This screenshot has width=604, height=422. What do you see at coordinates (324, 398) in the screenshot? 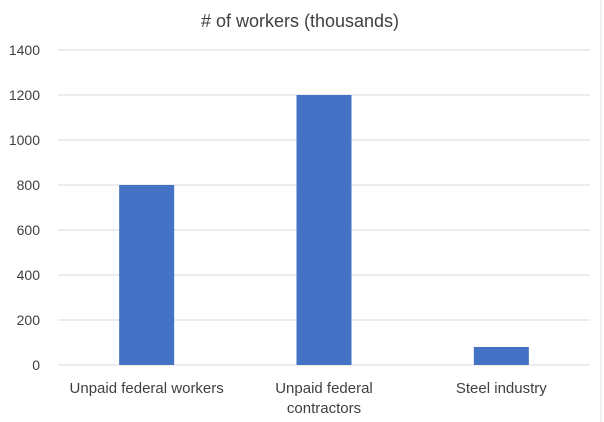
I see `x-category-label: Unpaid federal contractors` at bounding box center [324, 398].